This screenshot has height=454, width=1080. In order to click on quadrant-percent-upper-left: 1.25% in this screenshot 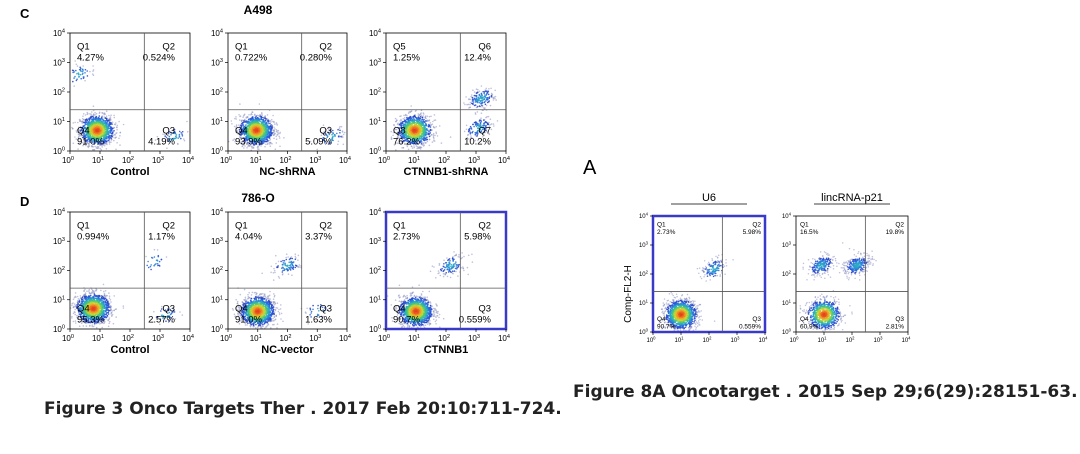, I will do `click(406, 57)`.